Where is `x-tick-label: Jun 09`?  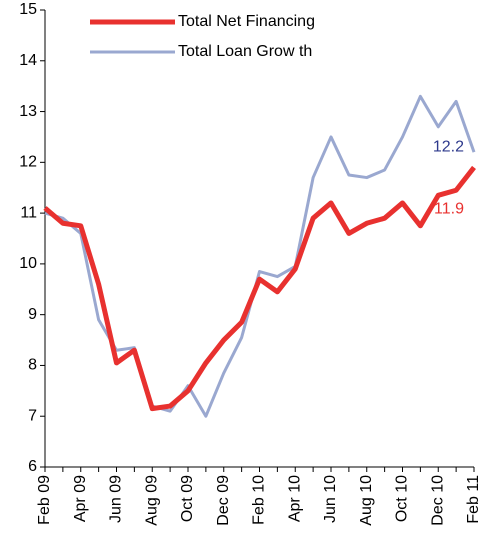
x-tick-label: Jun 09 is located at coordinates (116, 499).